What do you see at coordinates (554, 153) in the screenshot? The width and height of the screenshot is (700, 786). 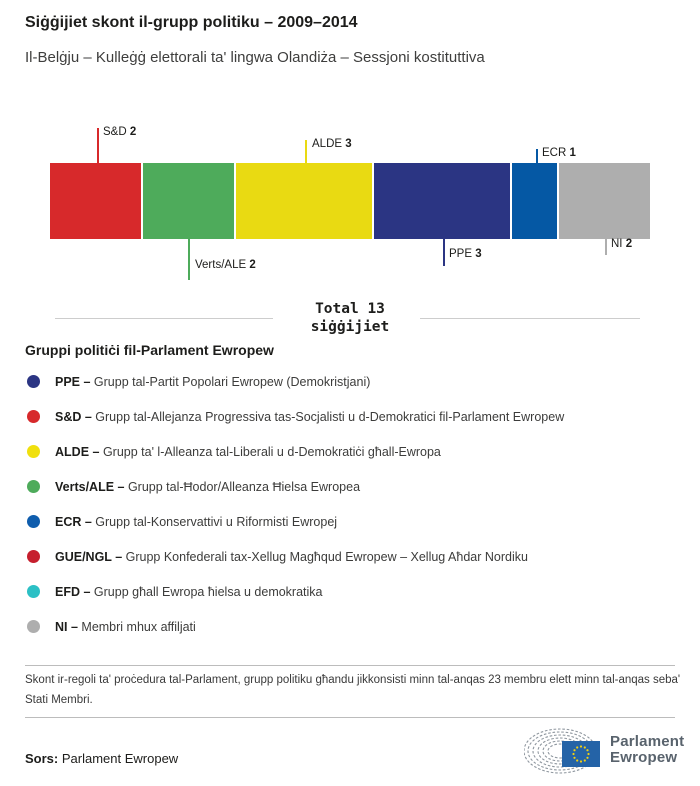 I see `group-name: ECR` at bounding box center [554, 153].